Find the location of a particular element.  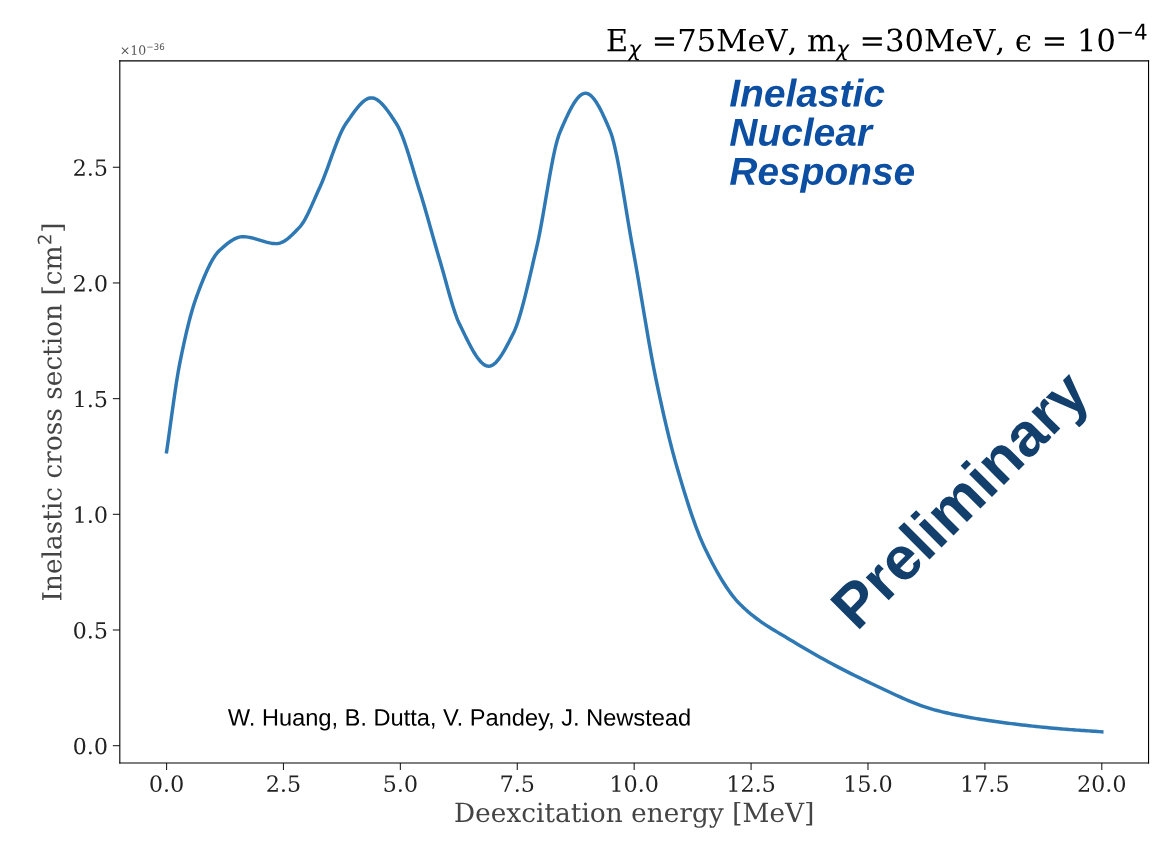

y-tick-label: 2.0 is located at coordinates (90, 283).